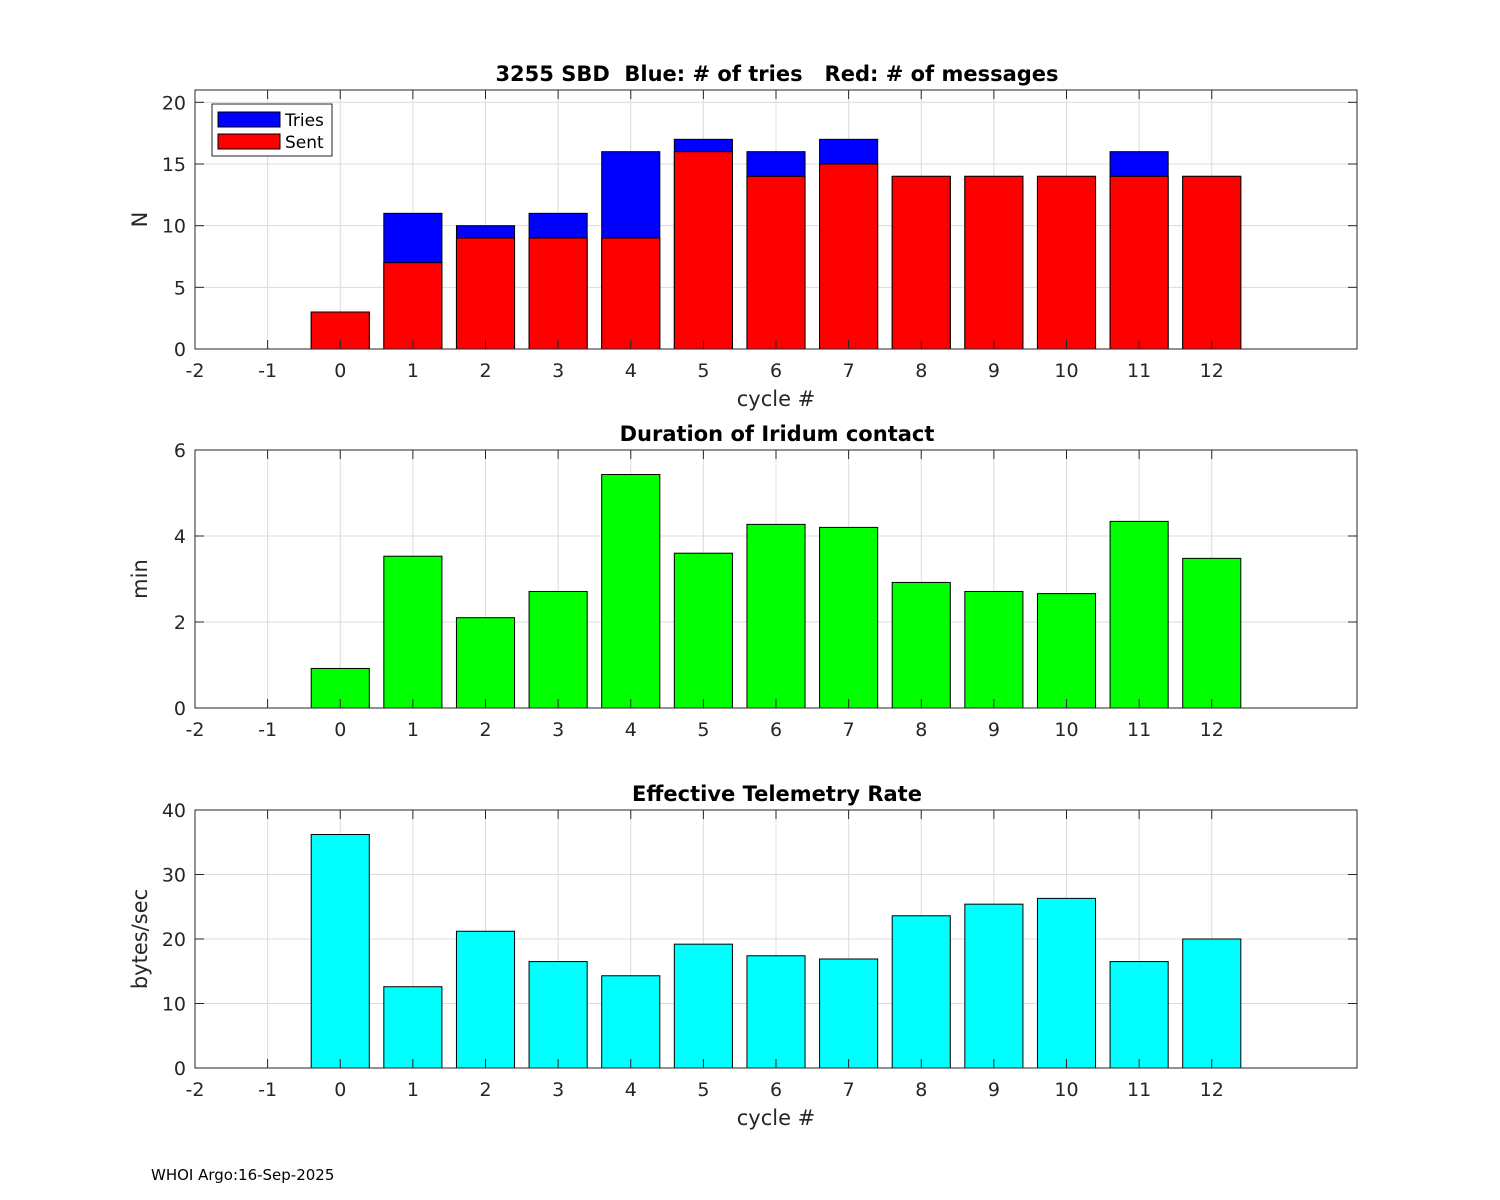 The height and width of the screenshot is (1200, 1500). Describe the element at coordinates (485, 1090) in the screenshot. I see `x-tick-label: 2` at that location.